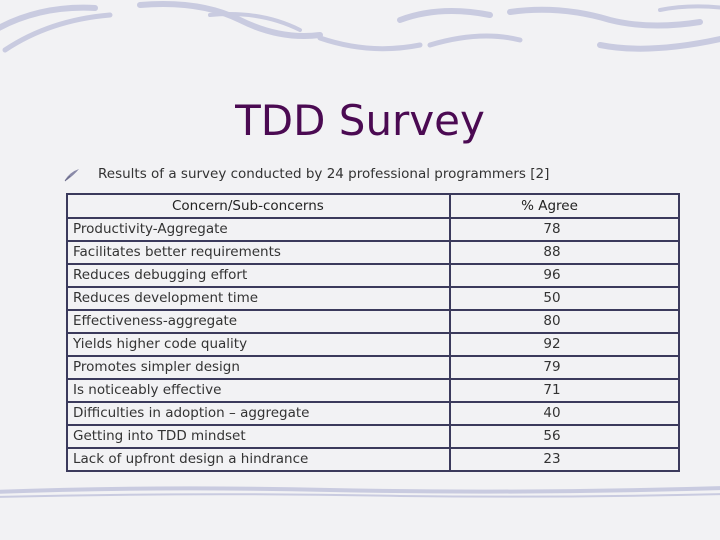 The width and height of the screenshot is (720, 540). I want to click on decorative-swash-top, so click(360, 27).